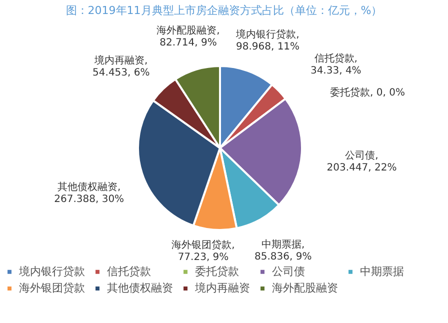 This screenshot has width=448, height=323. What do you see at coordinates (51, 271) in the screenshot?
I see `legend-label: 境内银行贷款` at bounding box center [51, 271].